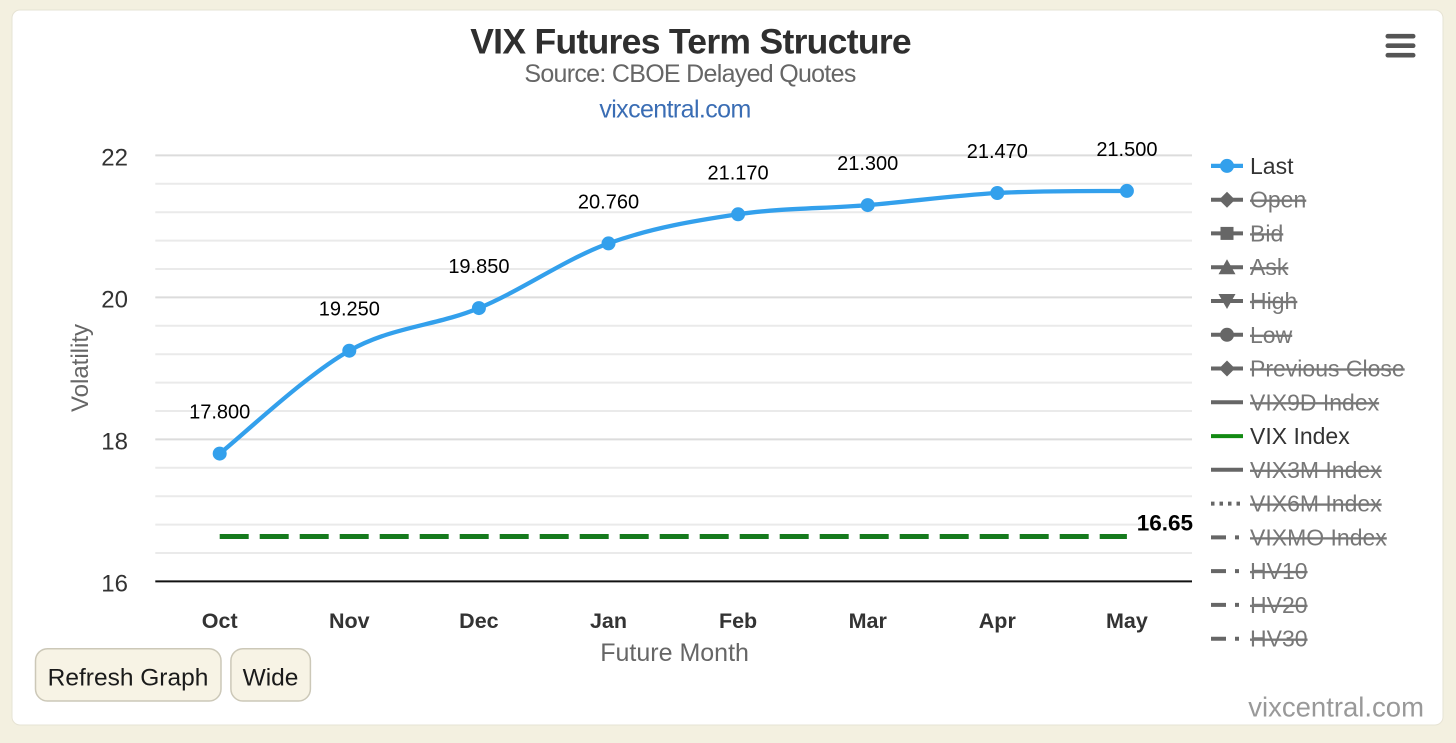  What do you see at coordinates (1266, 233) in the screenshot?
I see `svg-text: Bid` at bounding box center [1266, 233].